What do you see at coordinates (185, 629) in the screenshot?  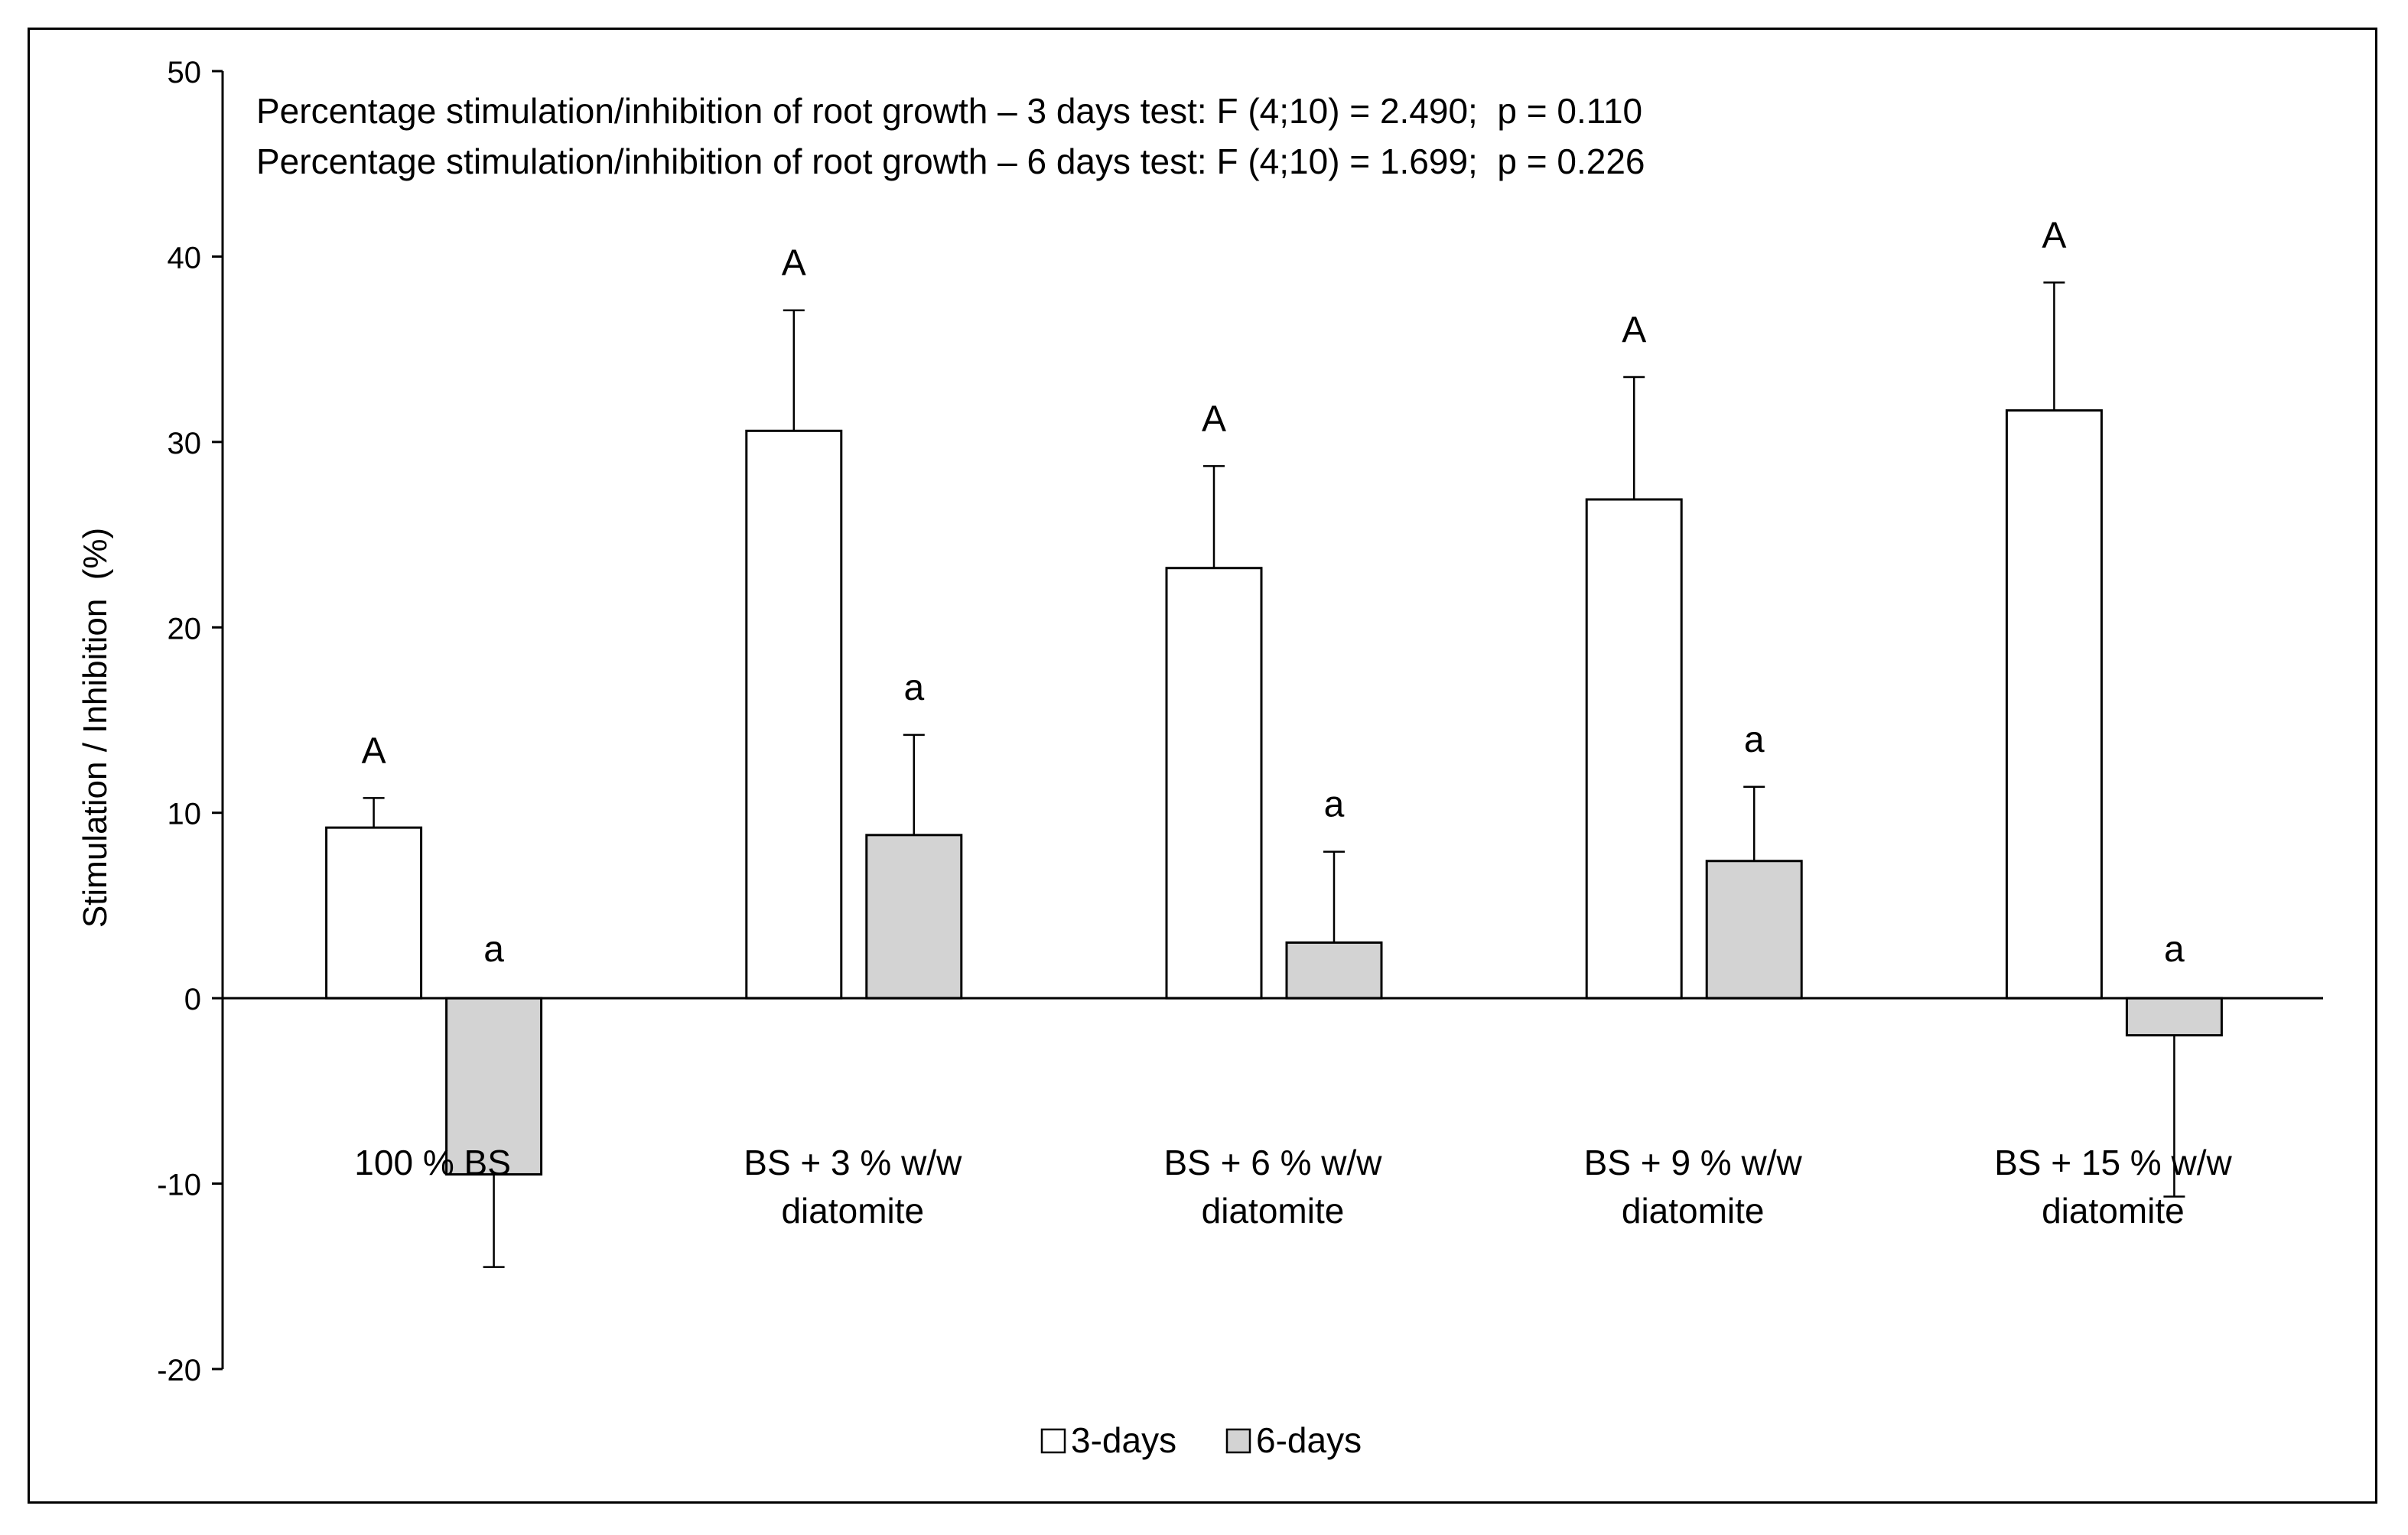 I see `y-tick-label: 20` at bounding box center [185, 629].